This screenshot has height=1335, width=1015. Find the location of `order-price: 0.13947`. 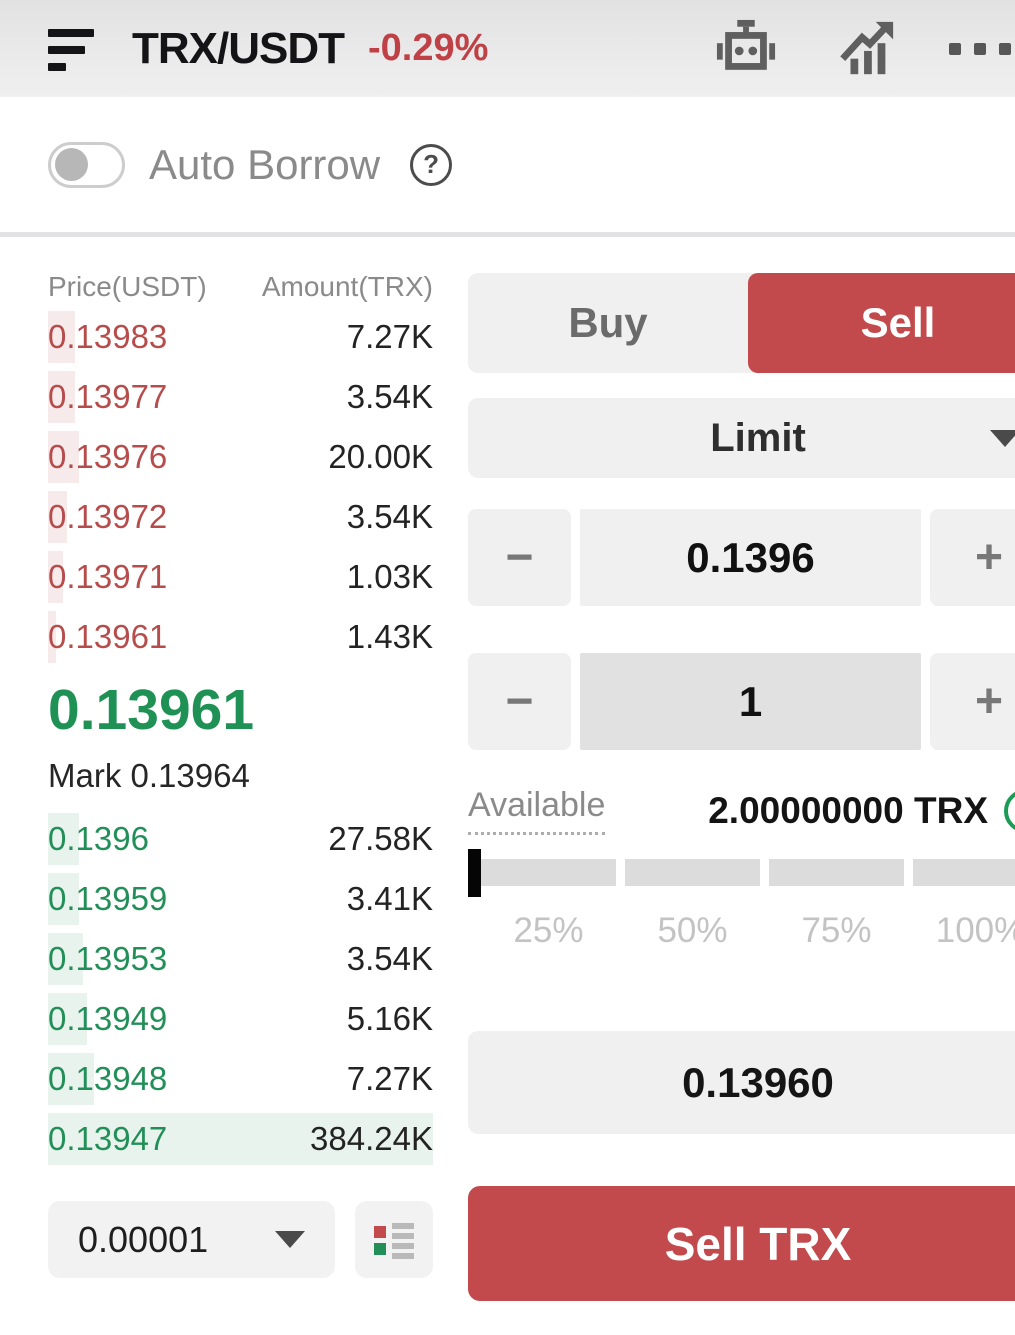

order-price: 0.13947 is located at coordinates (108, 1138).